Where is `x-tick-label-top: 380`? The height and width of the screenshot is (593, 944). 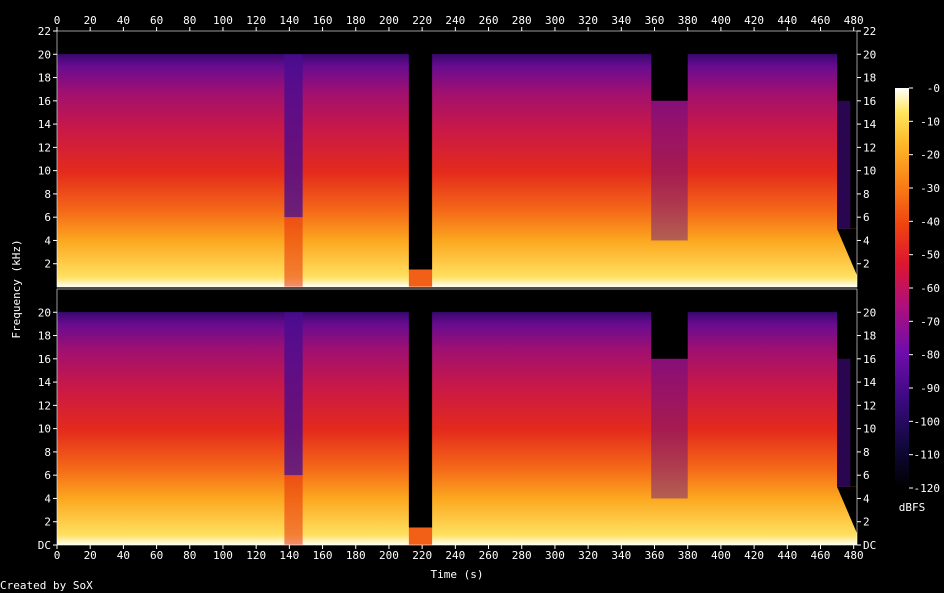 x-tick-label-top: 380 is located at coordinates (688, 20).